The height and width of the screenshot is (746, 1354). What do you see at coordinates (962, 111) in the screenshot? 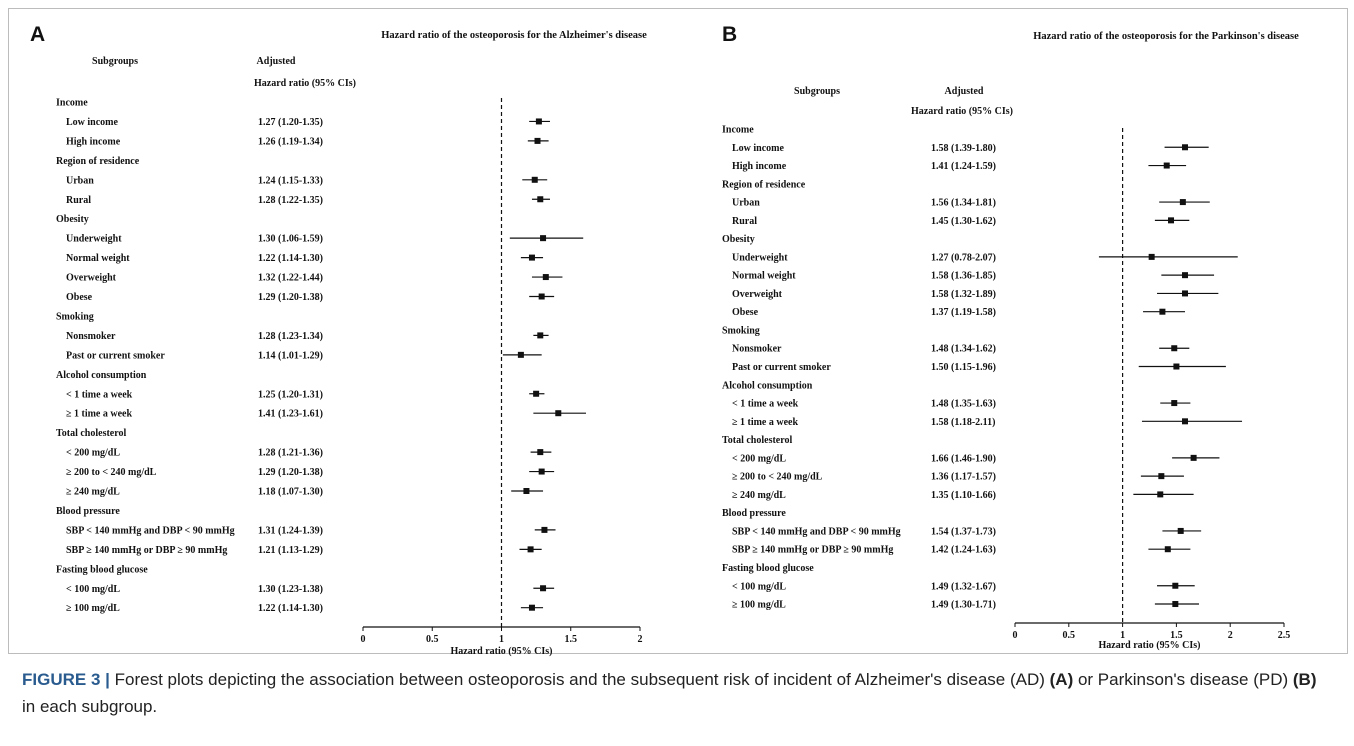
I see `panel-b-hr-column-header: Hazard ratio (95% CIs)` at bounding box center [962, 111].